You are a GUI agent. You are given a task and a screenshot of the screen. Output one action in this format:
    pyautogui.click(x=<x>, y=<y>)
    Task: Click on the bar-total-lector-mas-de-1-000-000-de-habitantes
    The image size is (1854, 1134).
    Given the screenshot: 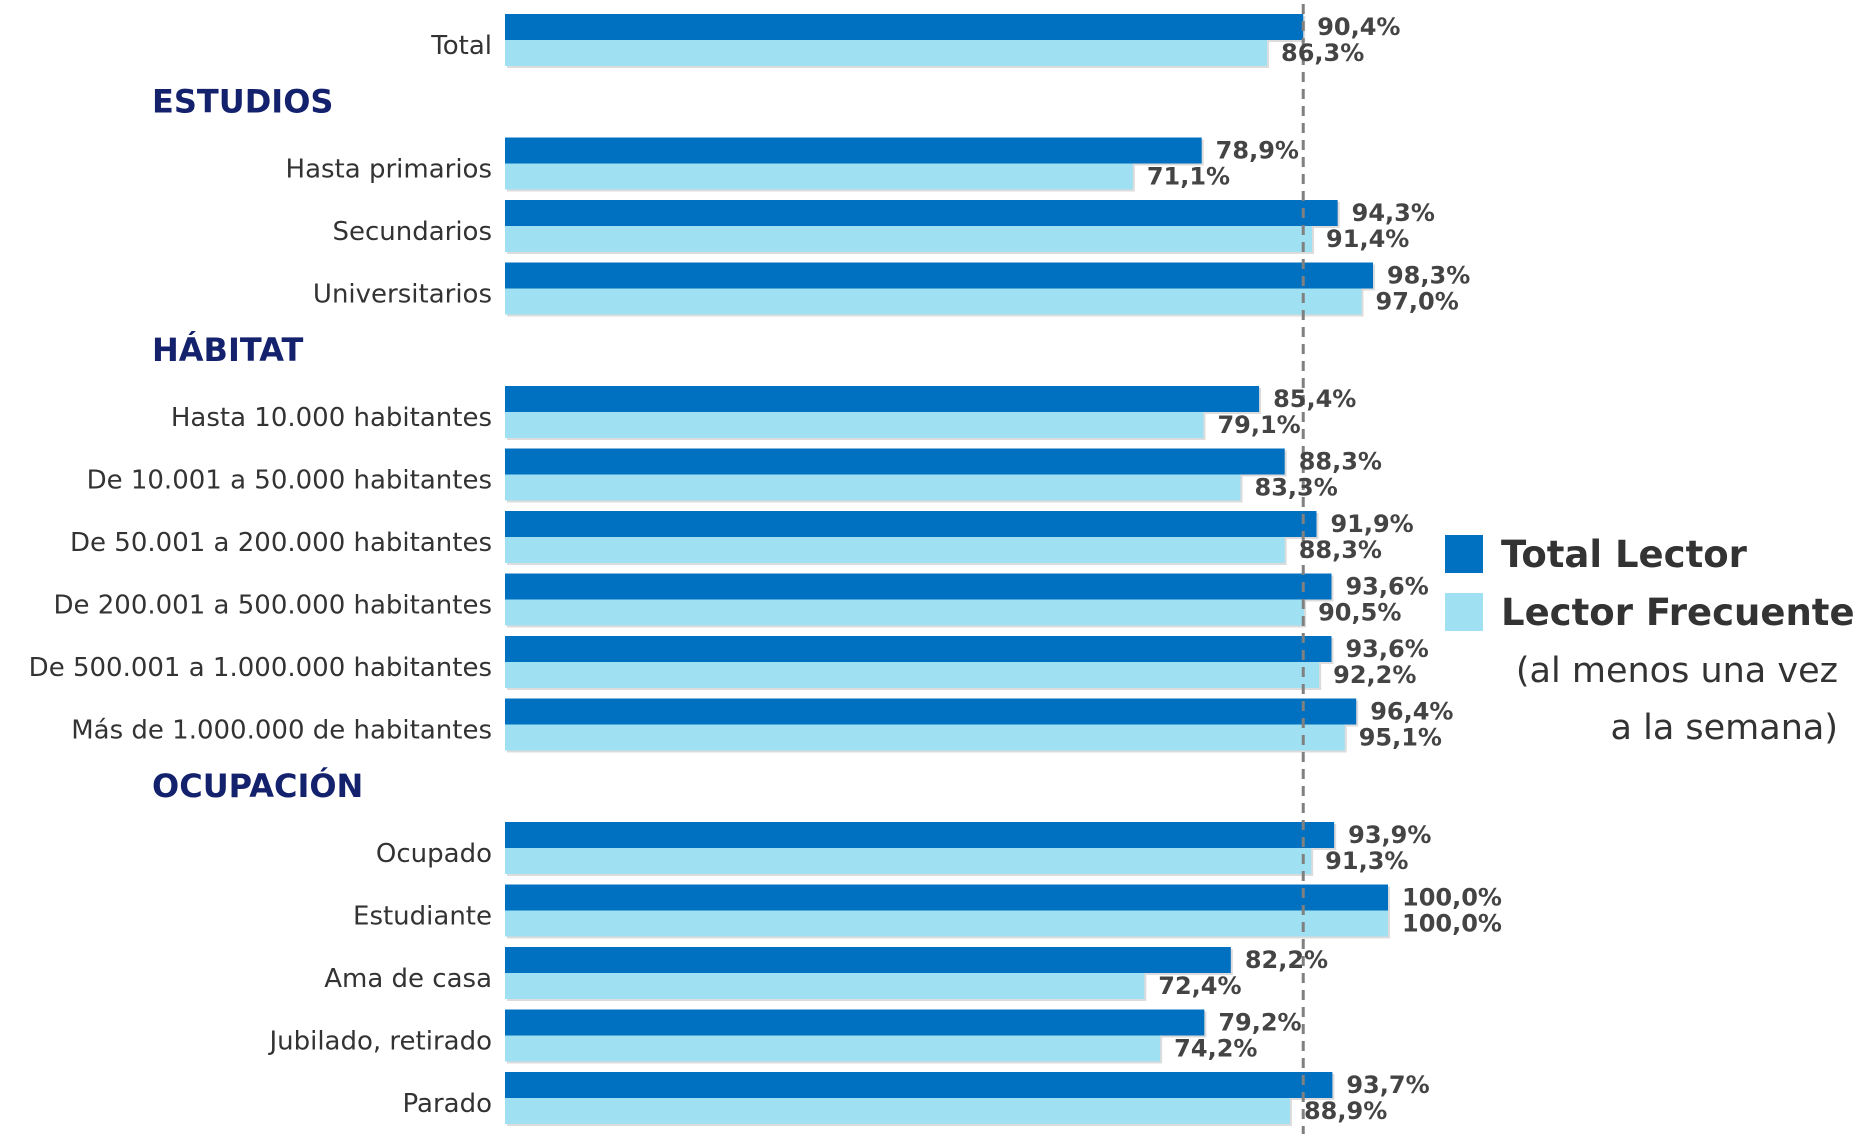 What is the action you would take?
    pyautogui.click(x=931, y=711)
    